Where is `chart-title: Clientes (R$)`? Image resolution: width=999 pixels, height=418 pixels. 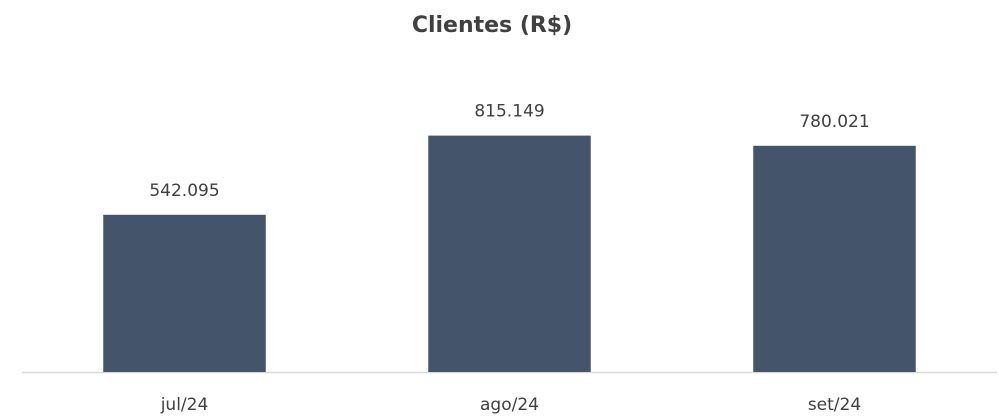 chart-title: Clientes (R$) is located at coordinates (492, 25).